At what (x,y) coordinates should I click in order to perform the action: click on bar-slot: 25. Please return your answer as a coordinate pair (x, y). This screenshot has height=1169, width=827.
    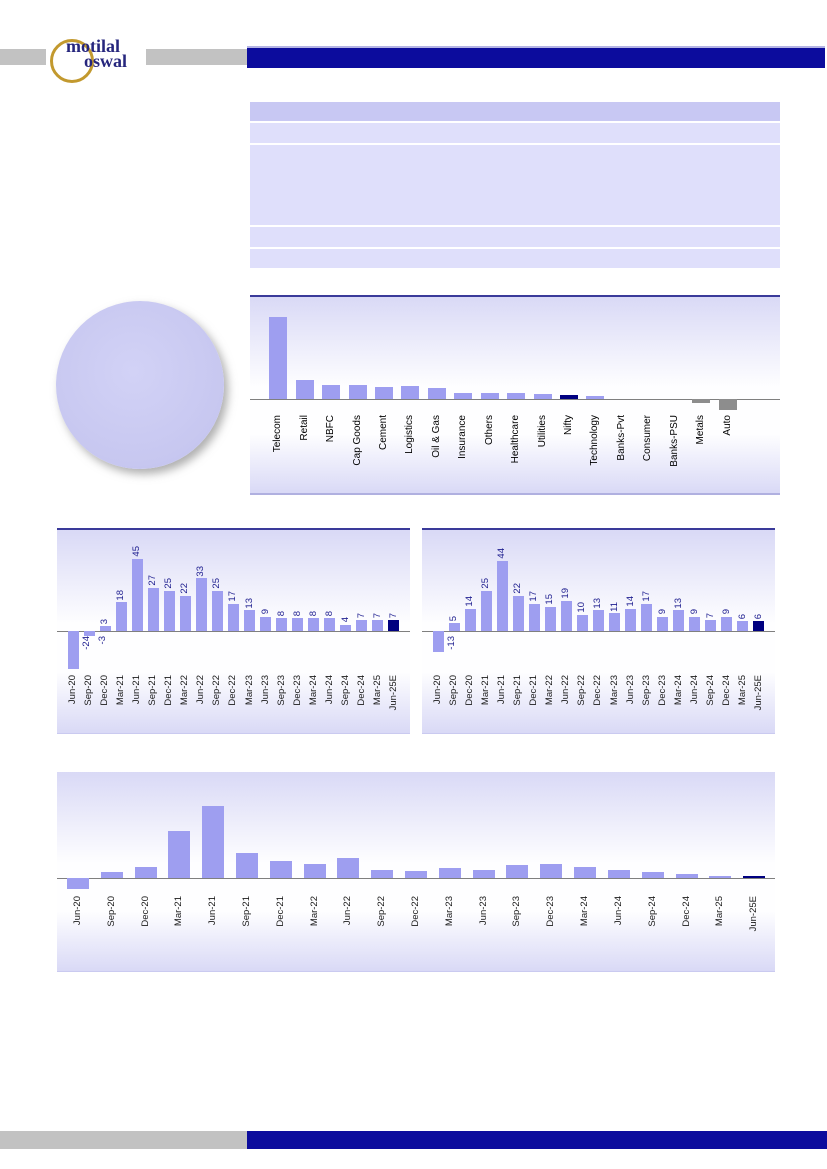
    Looking at the image, I should click on (217, 600).